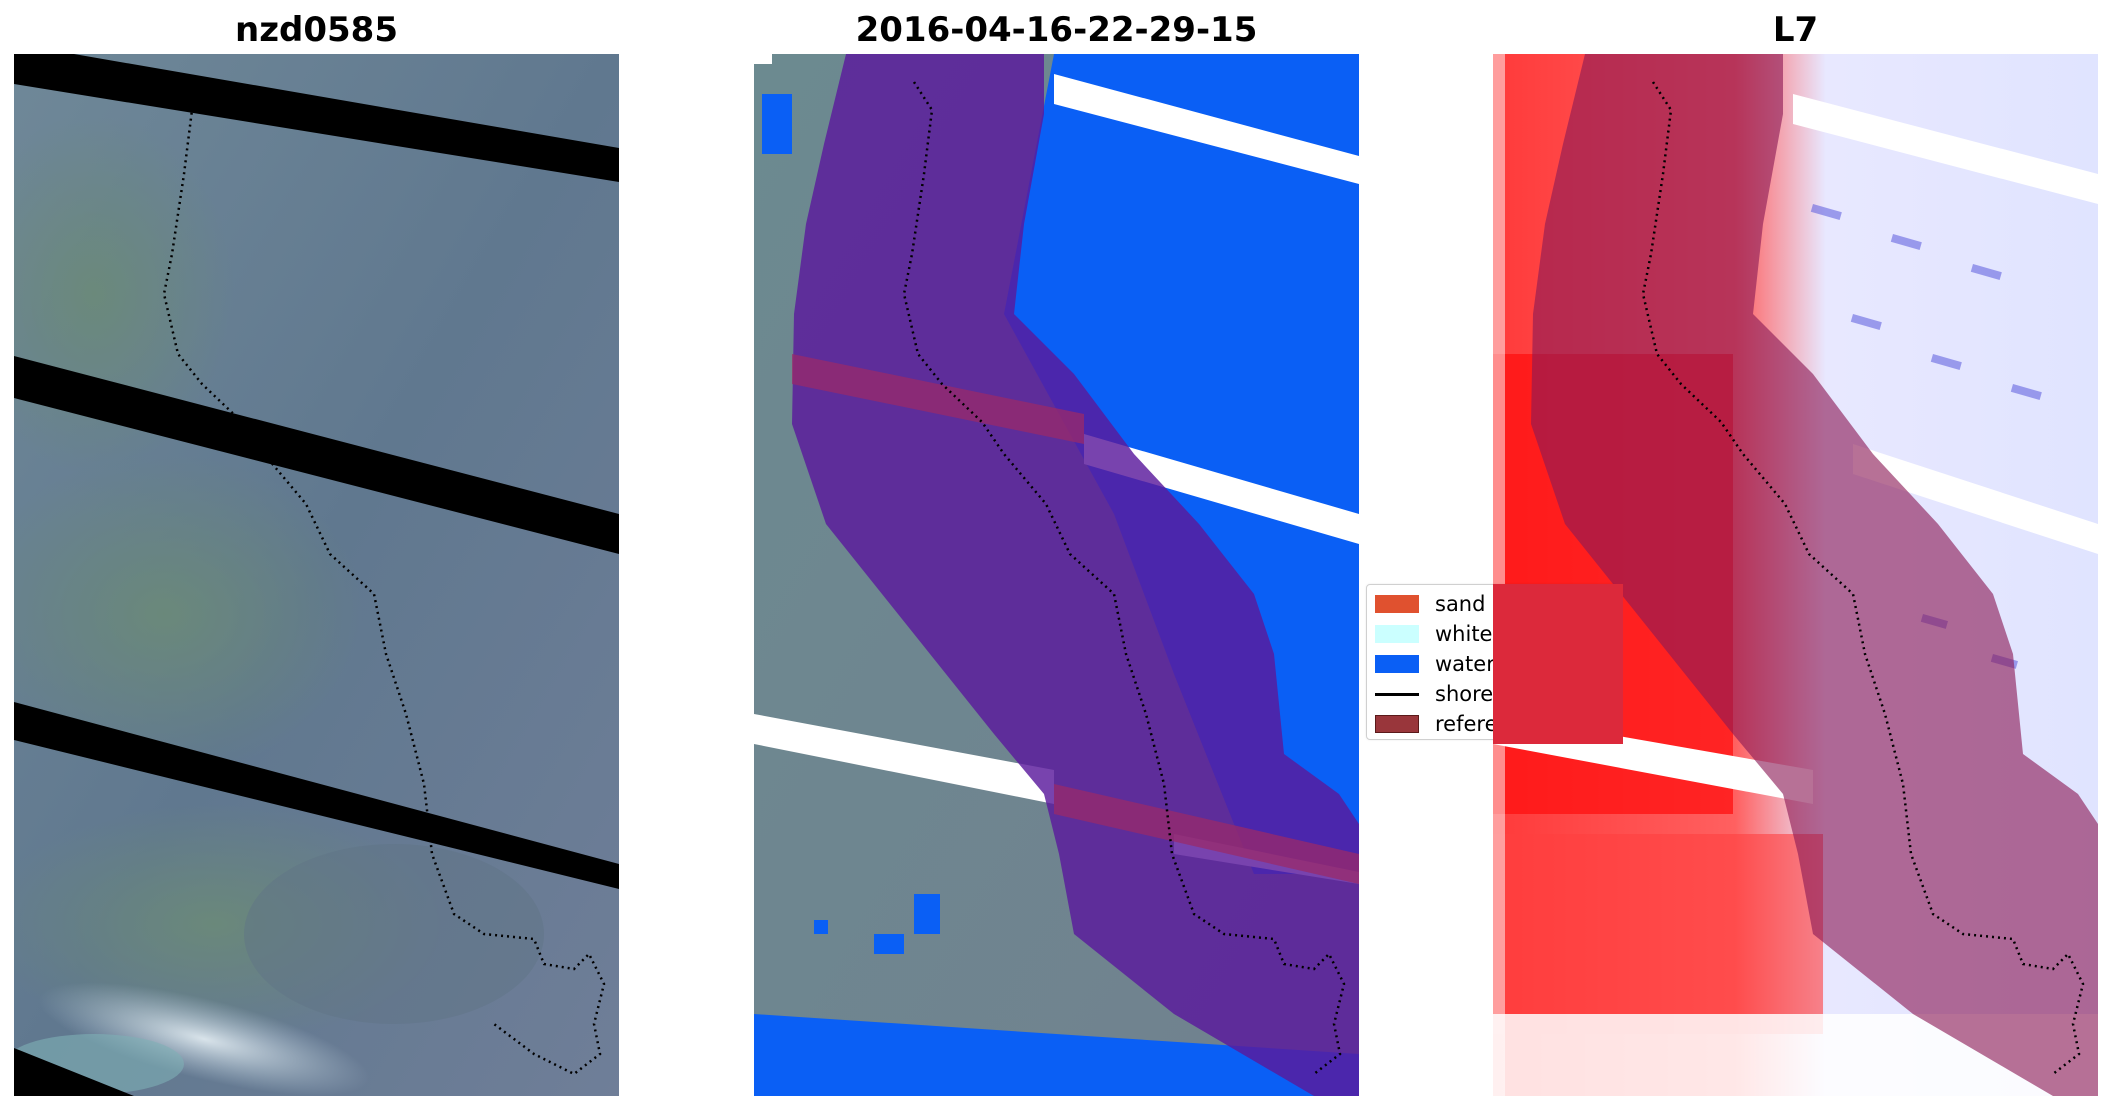  I want to click on legend-item-reference-buffer: reference shoreline buffer, so click(1495, 724).